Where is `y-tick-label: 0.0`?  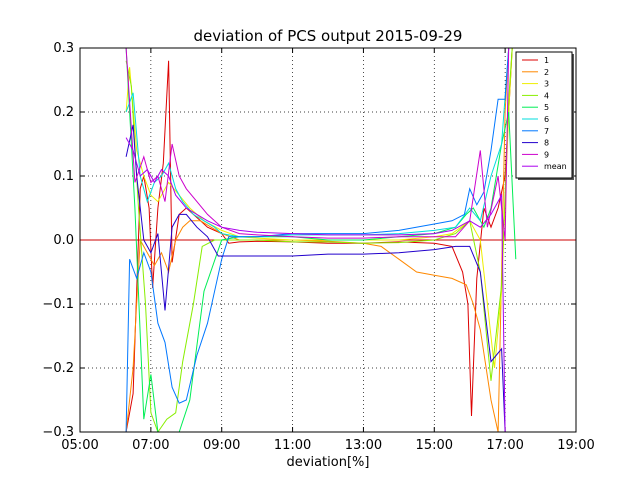
y-tick-label: 0.0 is located at coordinates (63, 240).